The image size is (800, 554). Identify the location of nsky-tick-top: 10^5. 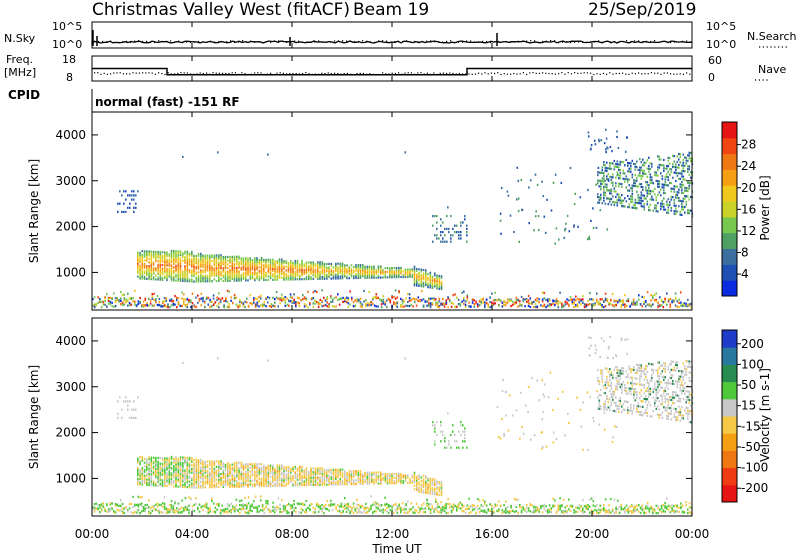
(67, 26).